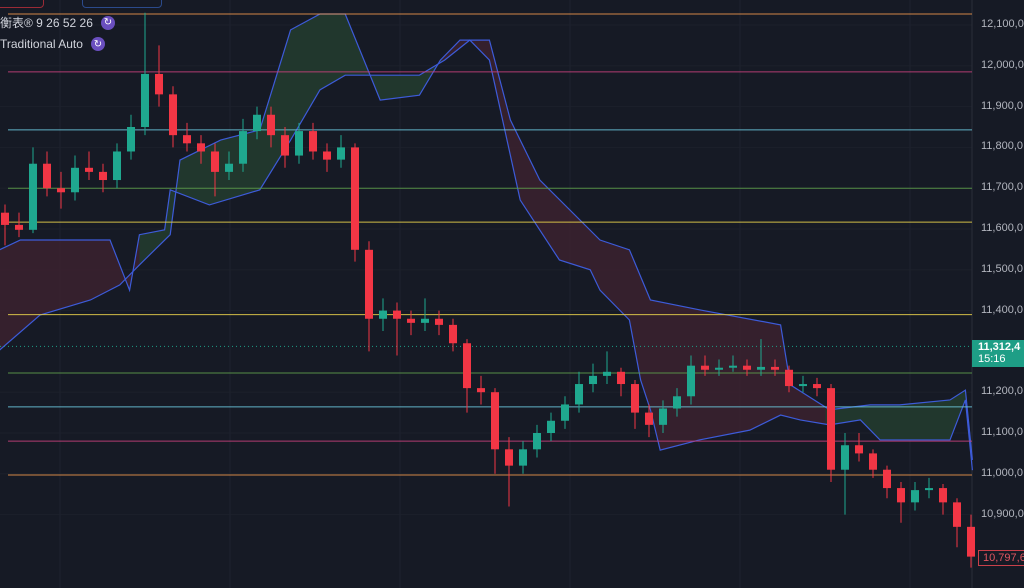  I want to click on legend-pivots-label: Traditional Auto, so click(41, 44).